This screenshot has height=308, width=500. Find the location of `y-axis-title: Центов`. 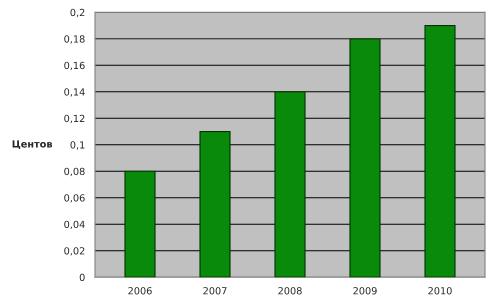

y-axis-title: Центов is located at coordinates (32, 144).